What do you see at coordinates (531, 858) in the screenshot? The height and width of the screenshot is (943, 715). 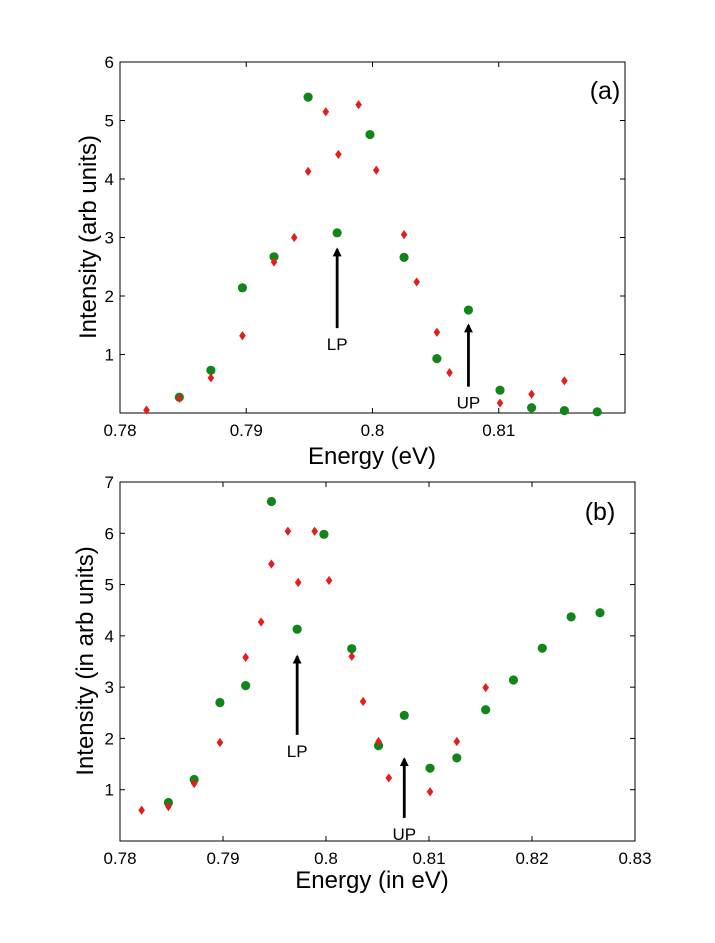 I see `x-tick-label: 0.82` at bounding box center [531, 858].